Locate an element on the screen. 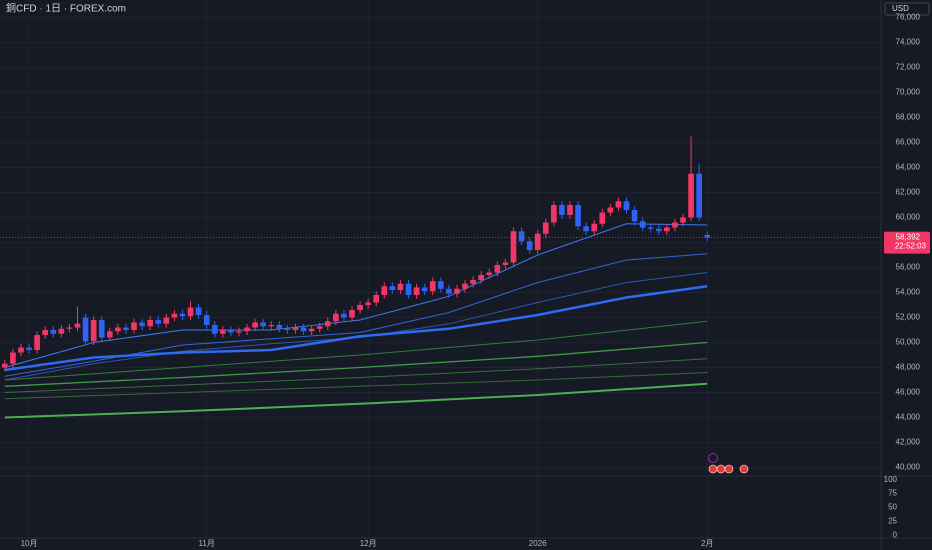 The height and width of the screenshot is (550, 932). y-tick-label: 50,000 is located at coordinates (908, 342).